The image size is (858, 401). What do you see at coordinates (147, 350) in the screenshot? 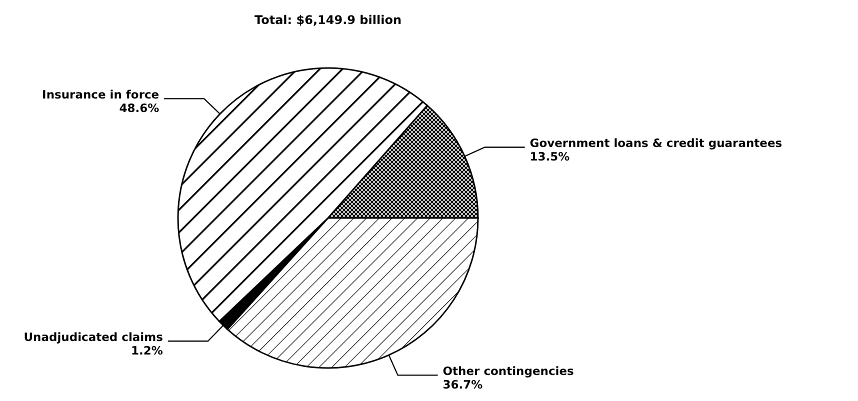
I see `data-label: 1.2%` at bounding box center [147, 350].